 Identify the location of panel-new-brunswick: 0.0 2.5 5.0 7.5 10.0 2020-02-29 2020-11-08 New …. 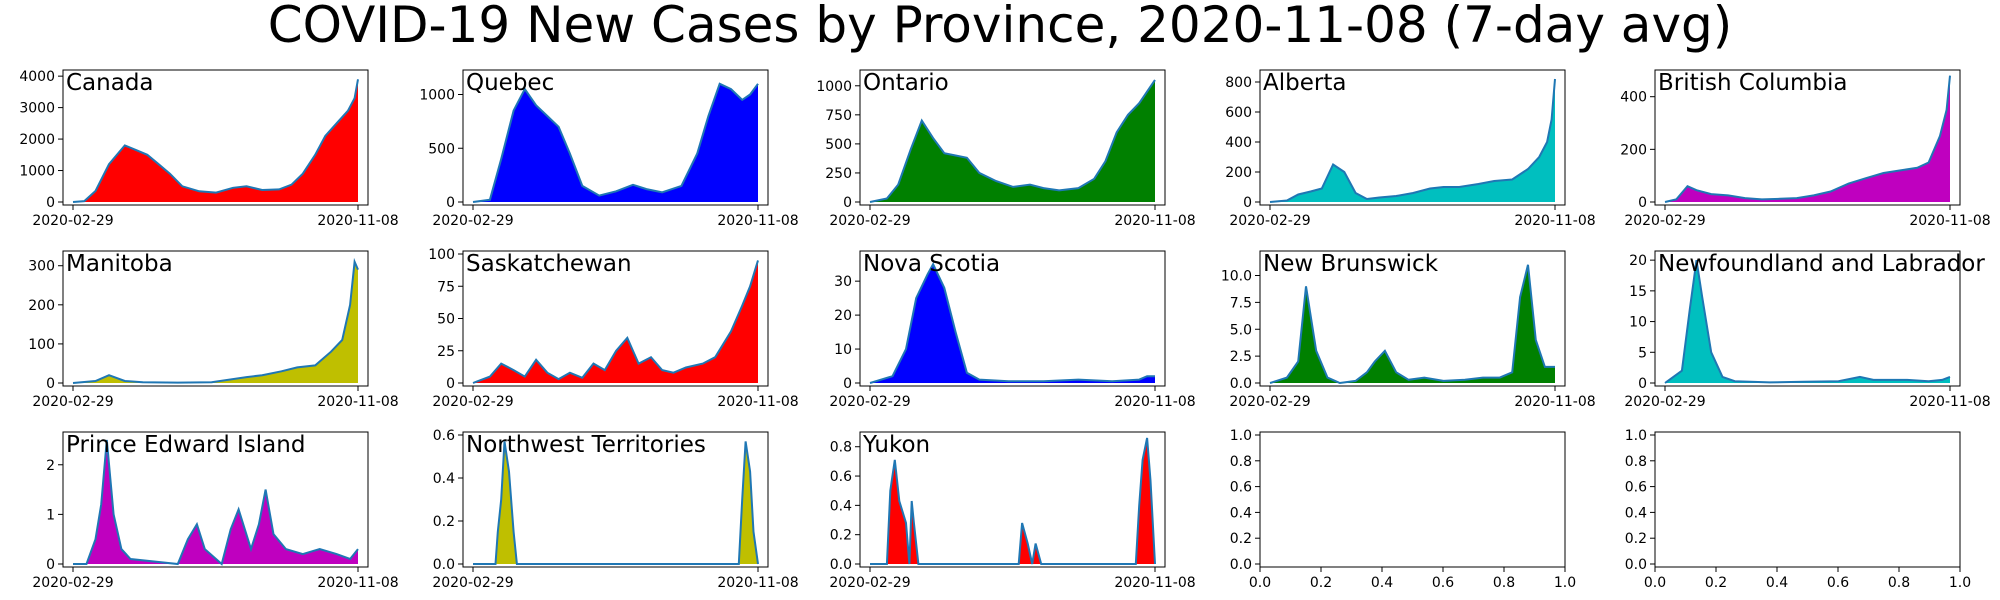
(1408, 330).